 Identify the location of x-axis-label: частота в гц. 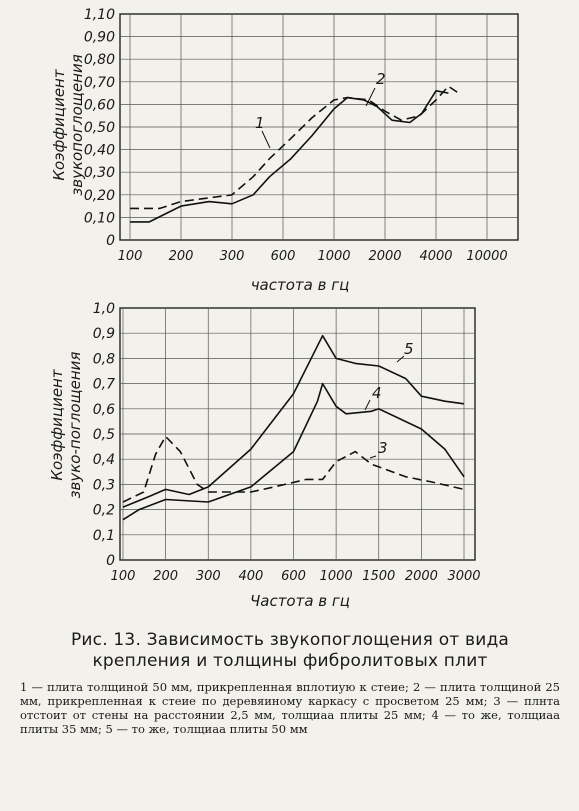
(300, 285).